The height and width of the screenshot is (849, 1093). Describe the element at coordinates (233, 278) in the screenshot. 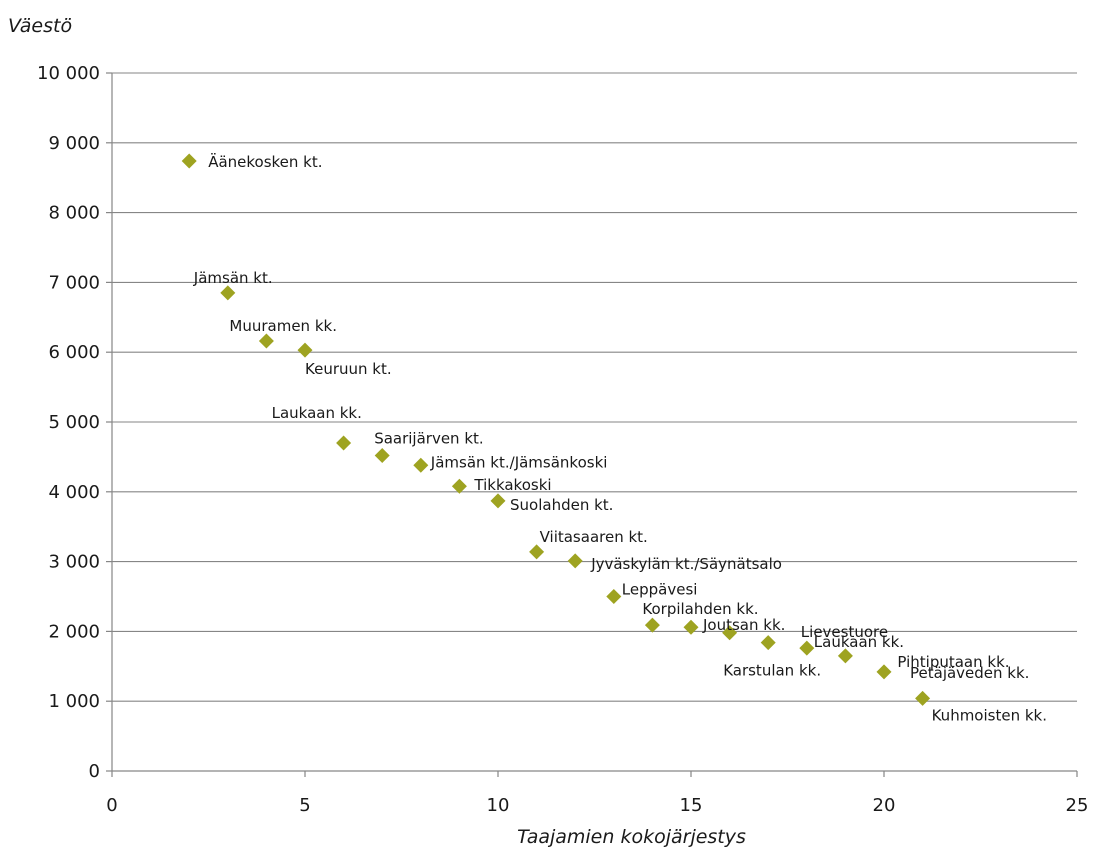

I see `data-label: Jämsän kt.` at that location.